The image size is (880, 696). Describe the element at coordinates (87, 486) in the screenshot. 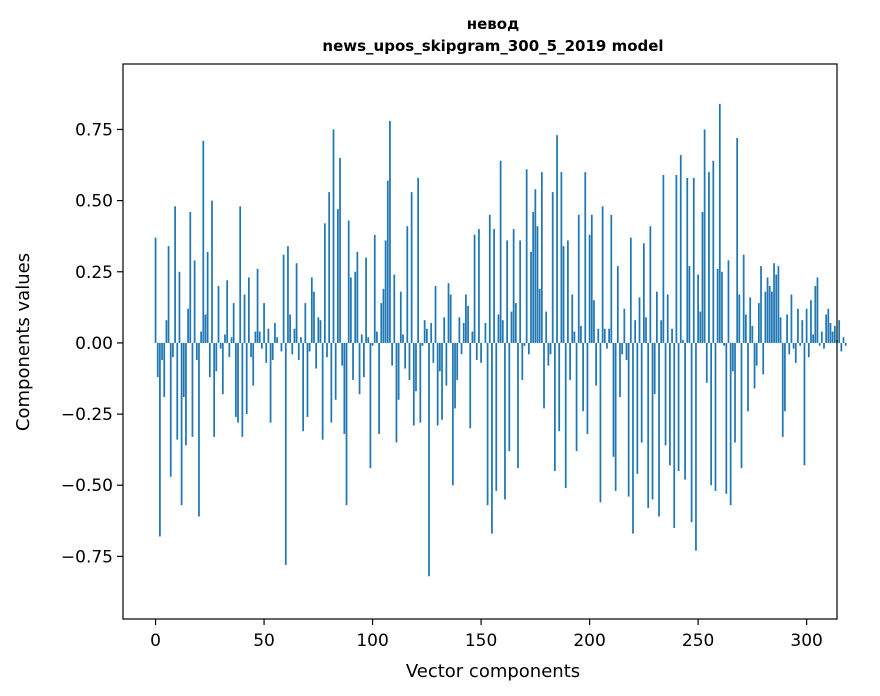

I see `y-tick-label: −0.50` at that location.